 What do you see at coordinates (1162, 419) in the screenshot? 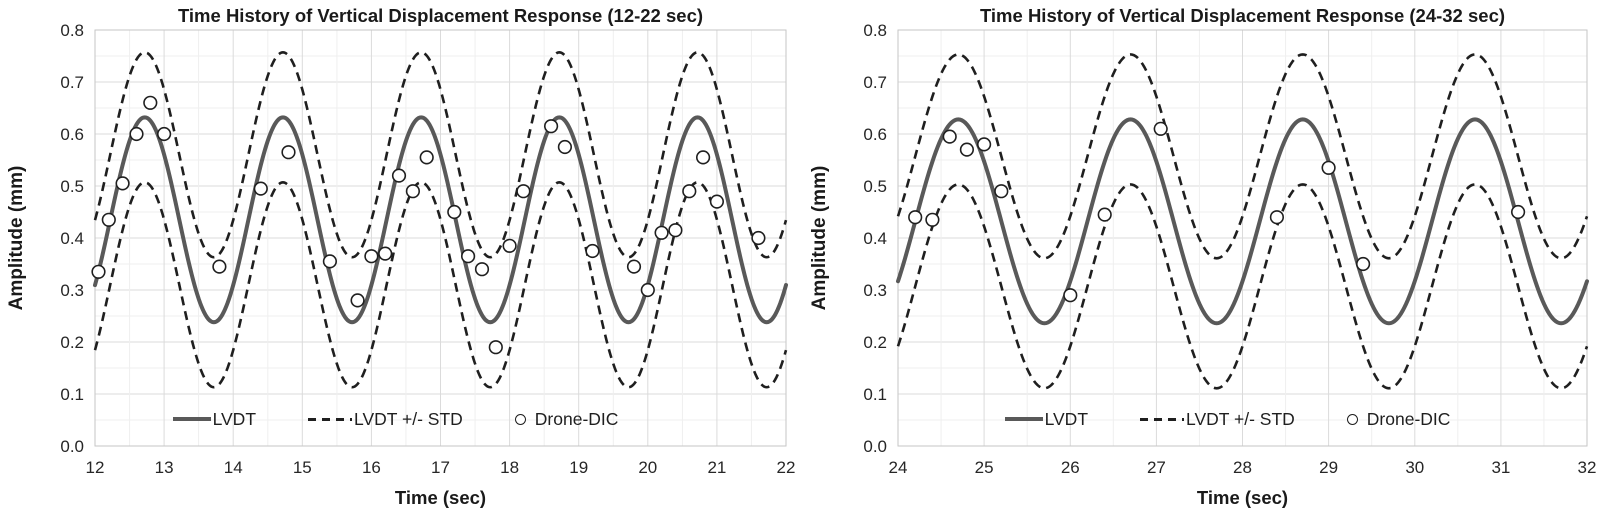
I see `std-dashed-line-swatch` at bounding box center [1162, 419].